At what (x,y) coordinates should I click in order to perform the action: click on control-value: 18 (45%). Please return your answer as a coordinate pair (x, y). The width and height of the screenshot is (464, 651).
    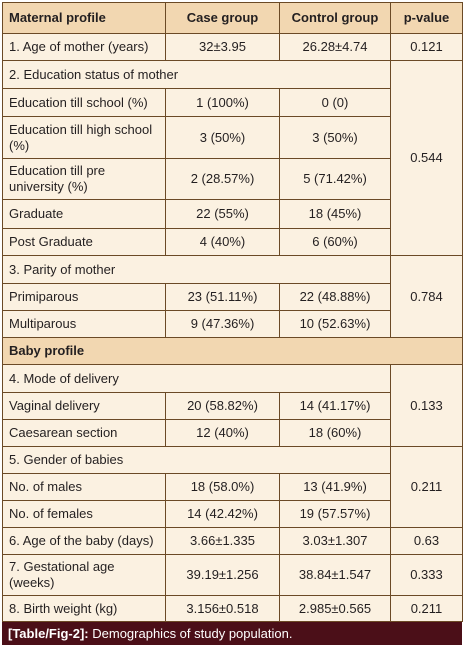
    Looking at the image, I should click on (335, 214).